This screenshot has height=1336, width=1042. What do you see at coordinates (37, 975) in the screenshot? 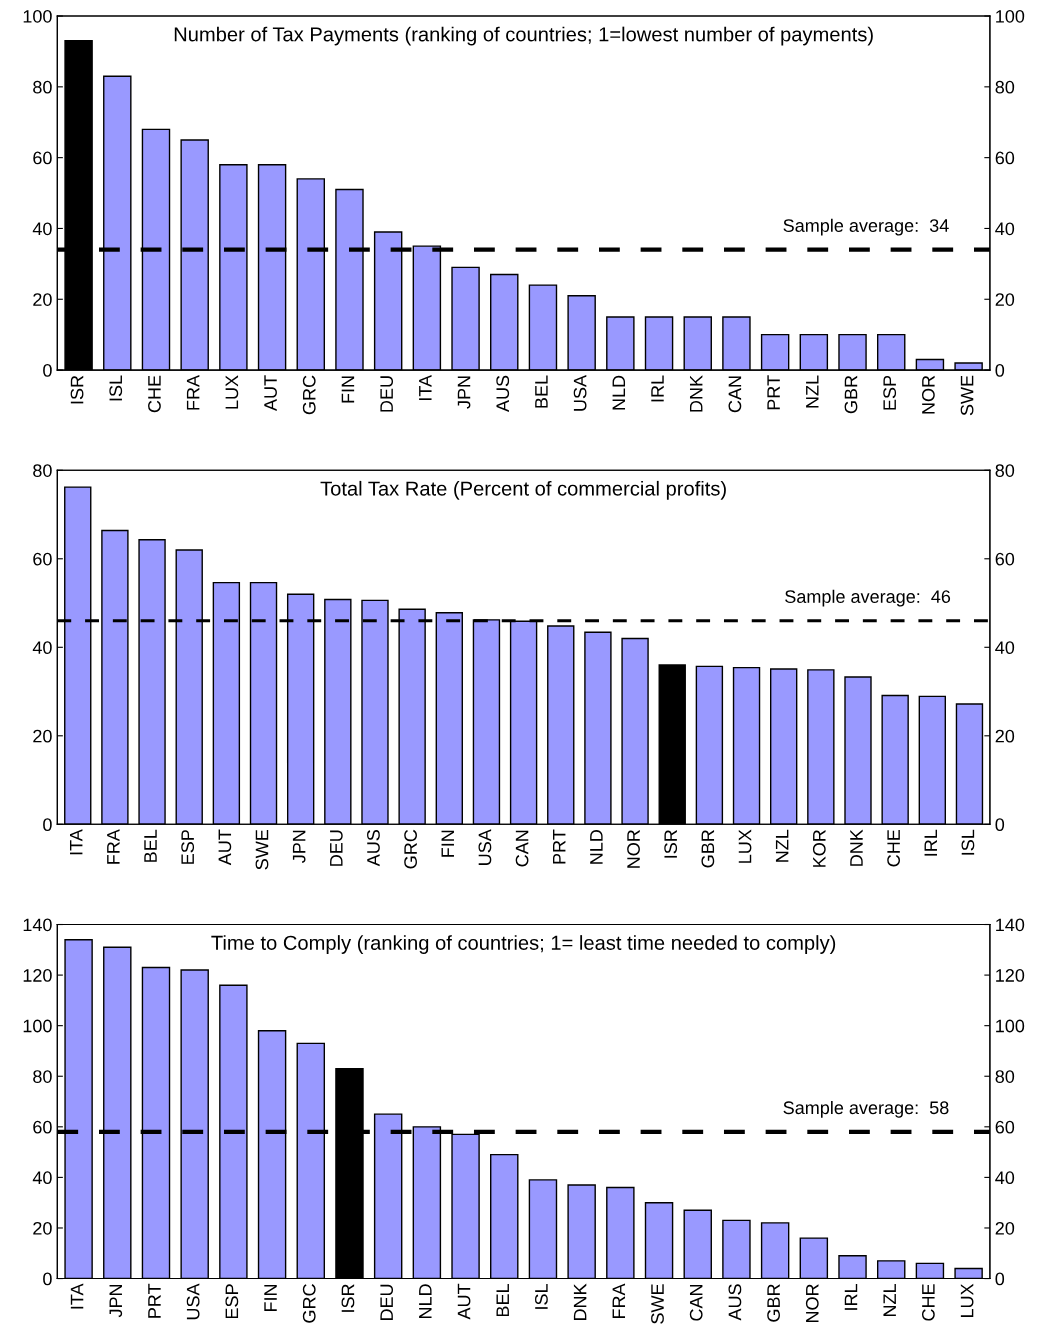
I see `y-tick-label: 120` at bounding box center [37, 975].